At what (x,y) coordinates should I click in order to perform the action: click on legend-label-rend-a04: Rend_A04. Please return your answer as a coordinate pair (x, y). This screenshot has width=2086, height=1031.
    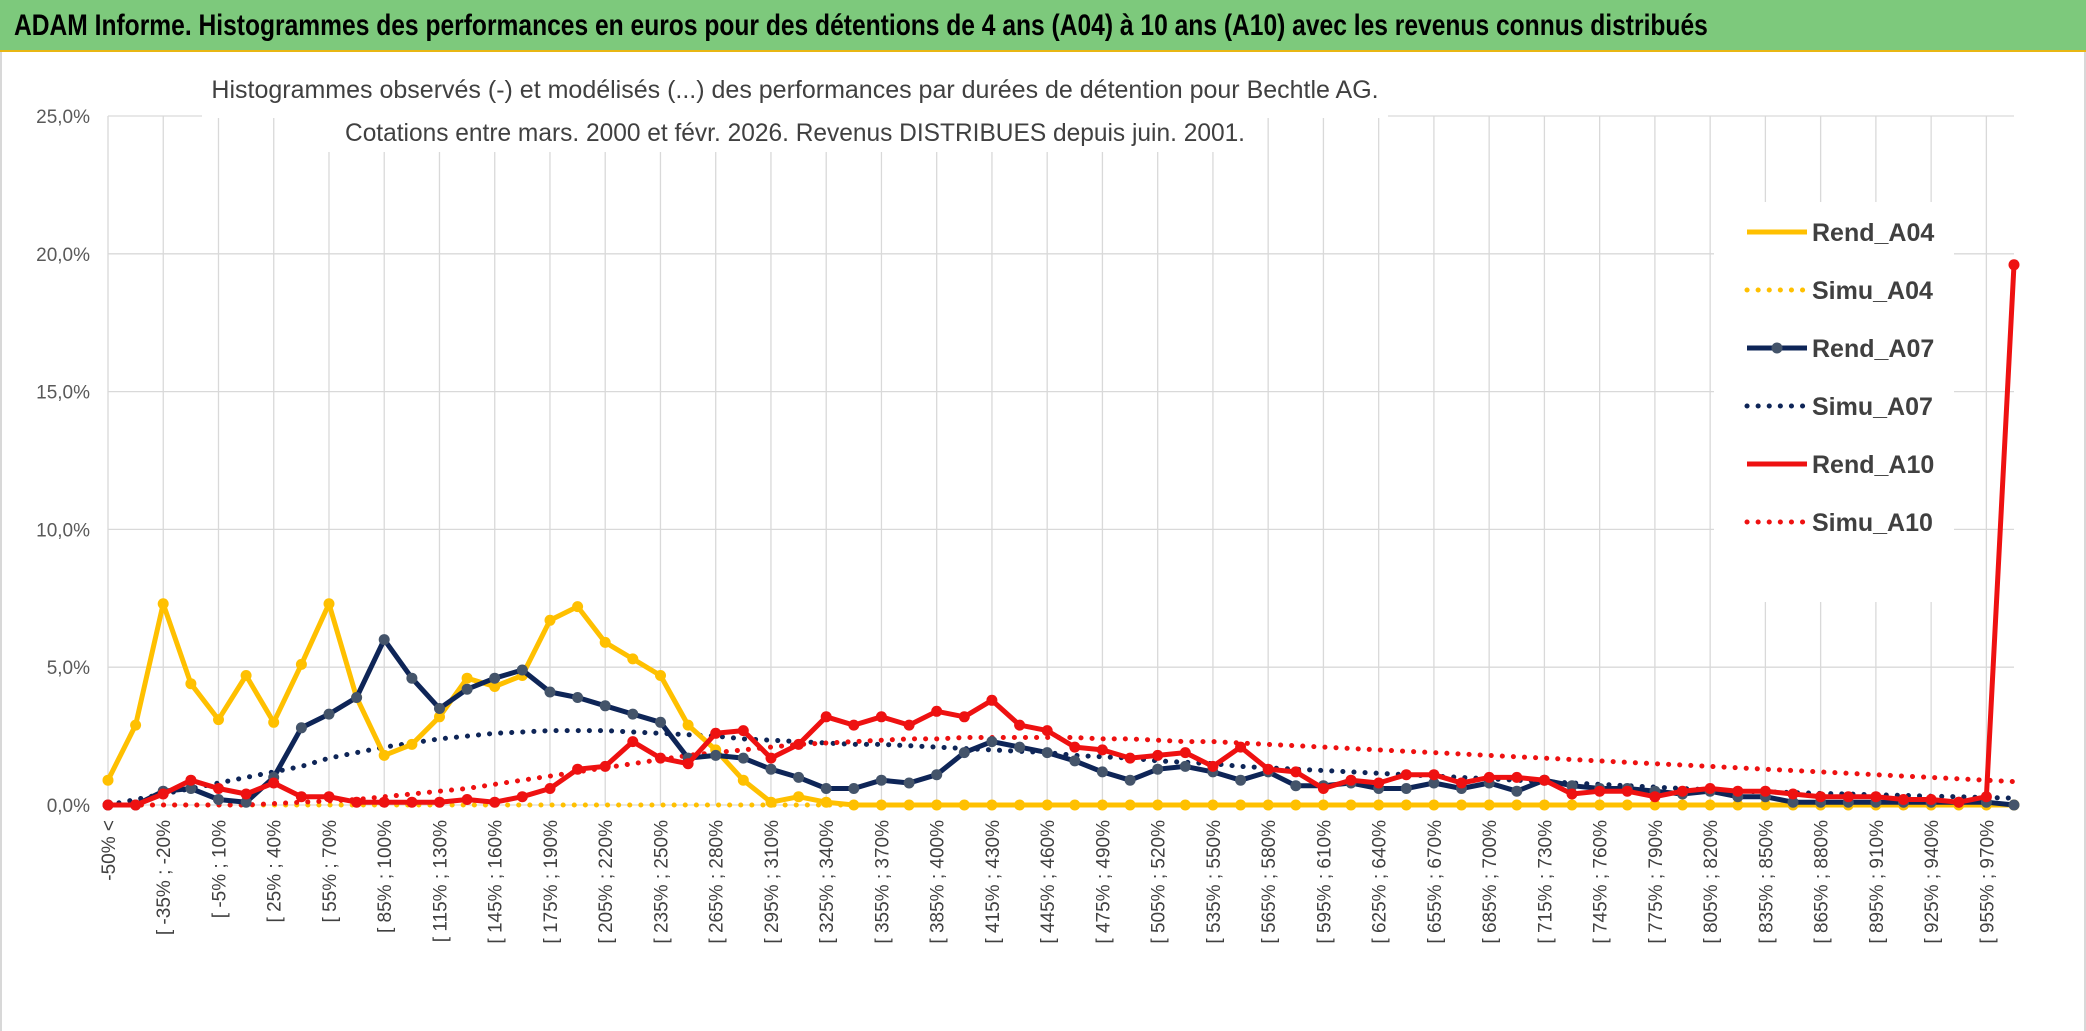
    Looking at the image, I should click on (1873, 233).